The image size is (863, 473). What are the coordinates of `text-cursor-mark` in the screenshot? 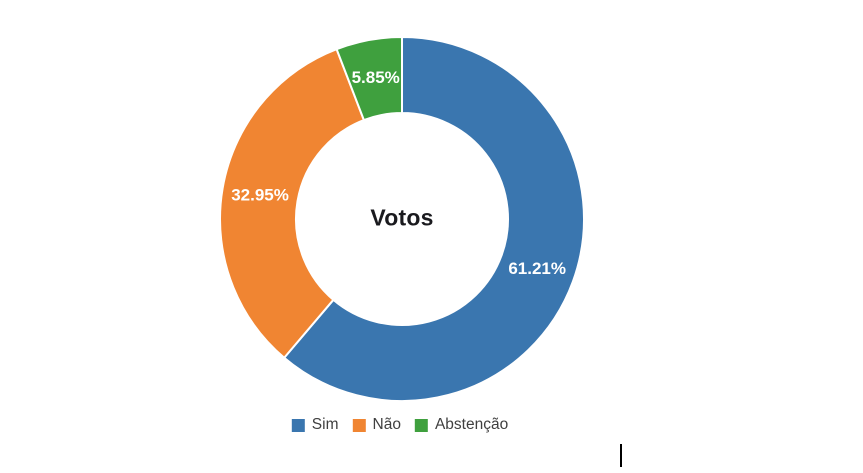 It's located at (621, 455).